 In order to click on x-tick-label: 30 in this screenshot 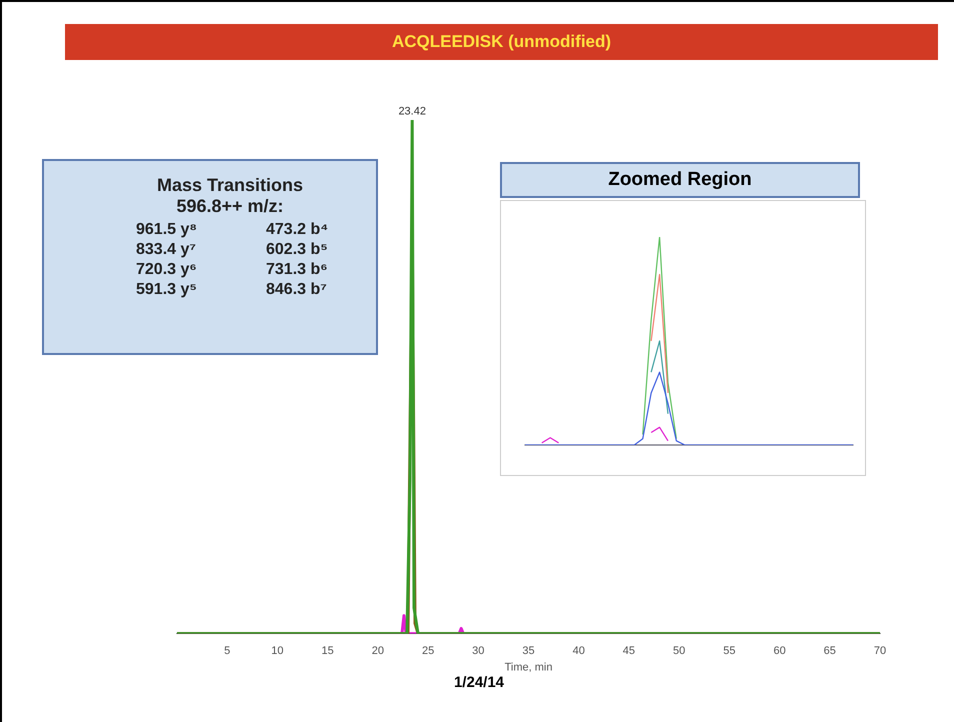, I will do `click(478, 651)`.